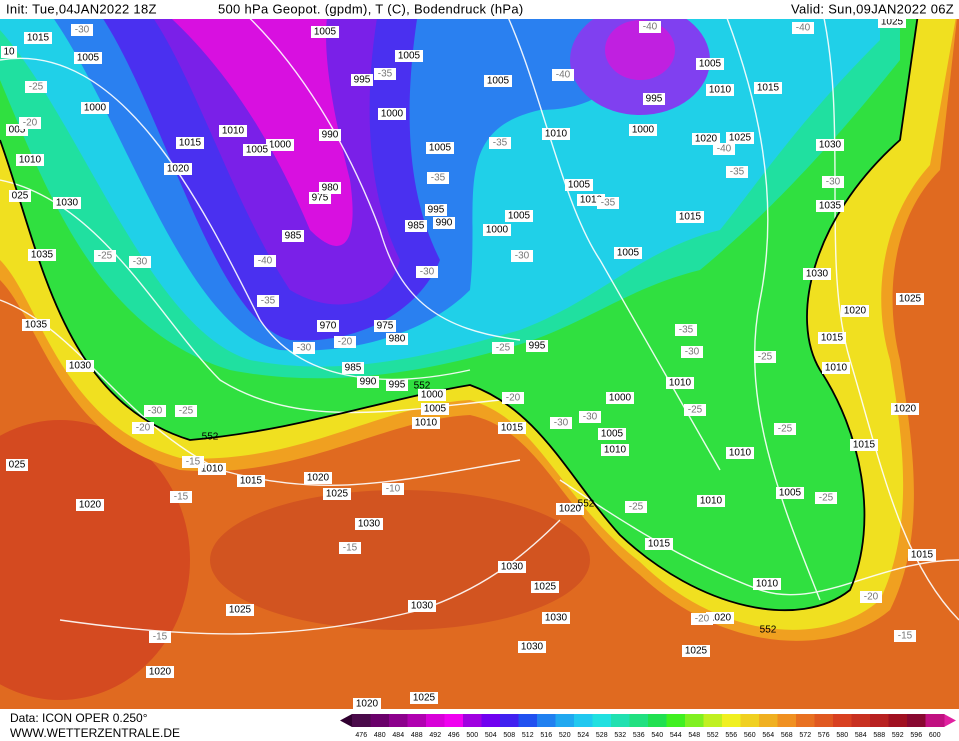 The height and width of the screenshot is (741, 959). I want to click on isobar-label: 1030, so click(817, 274).